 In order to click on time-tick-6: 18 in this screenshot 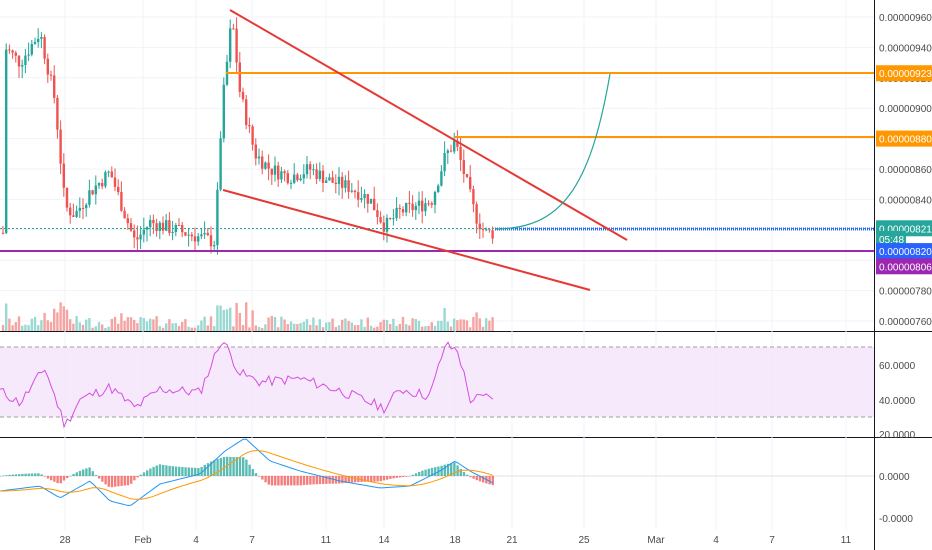, I will do `click(455, 540)`.